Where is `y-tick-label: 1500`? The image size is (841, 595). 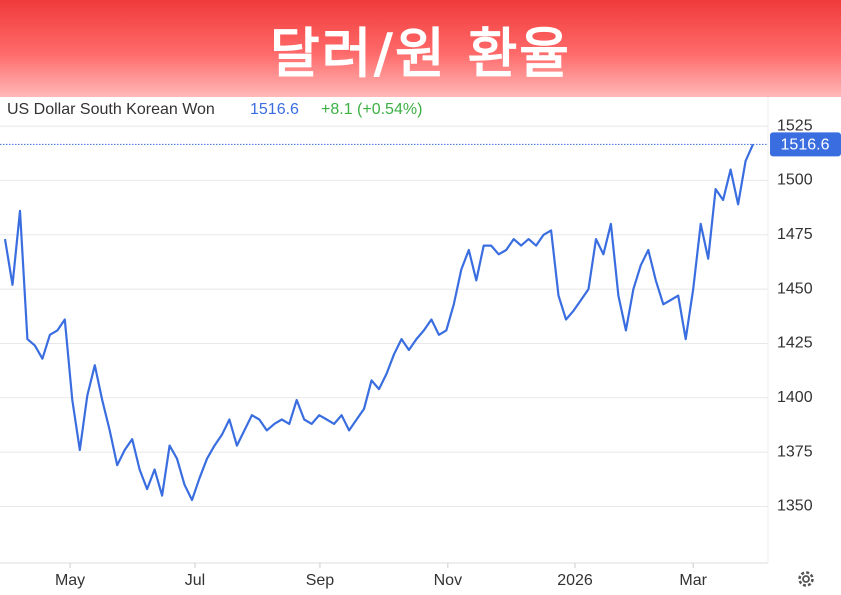
y-tick-label: 1500 is located at coordinates (795, 180).